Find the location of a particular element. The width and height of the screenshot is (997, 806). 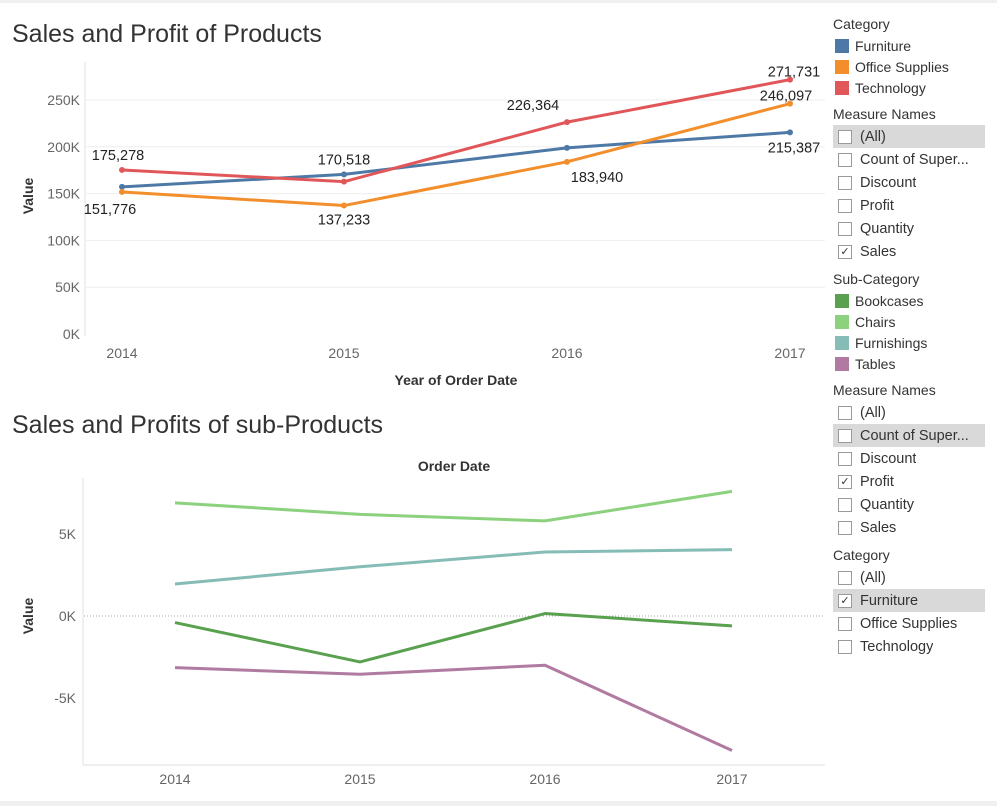

category-filter: (All) ✓ Furniture Office Supplies Technology is located at coordinates (909, 612).